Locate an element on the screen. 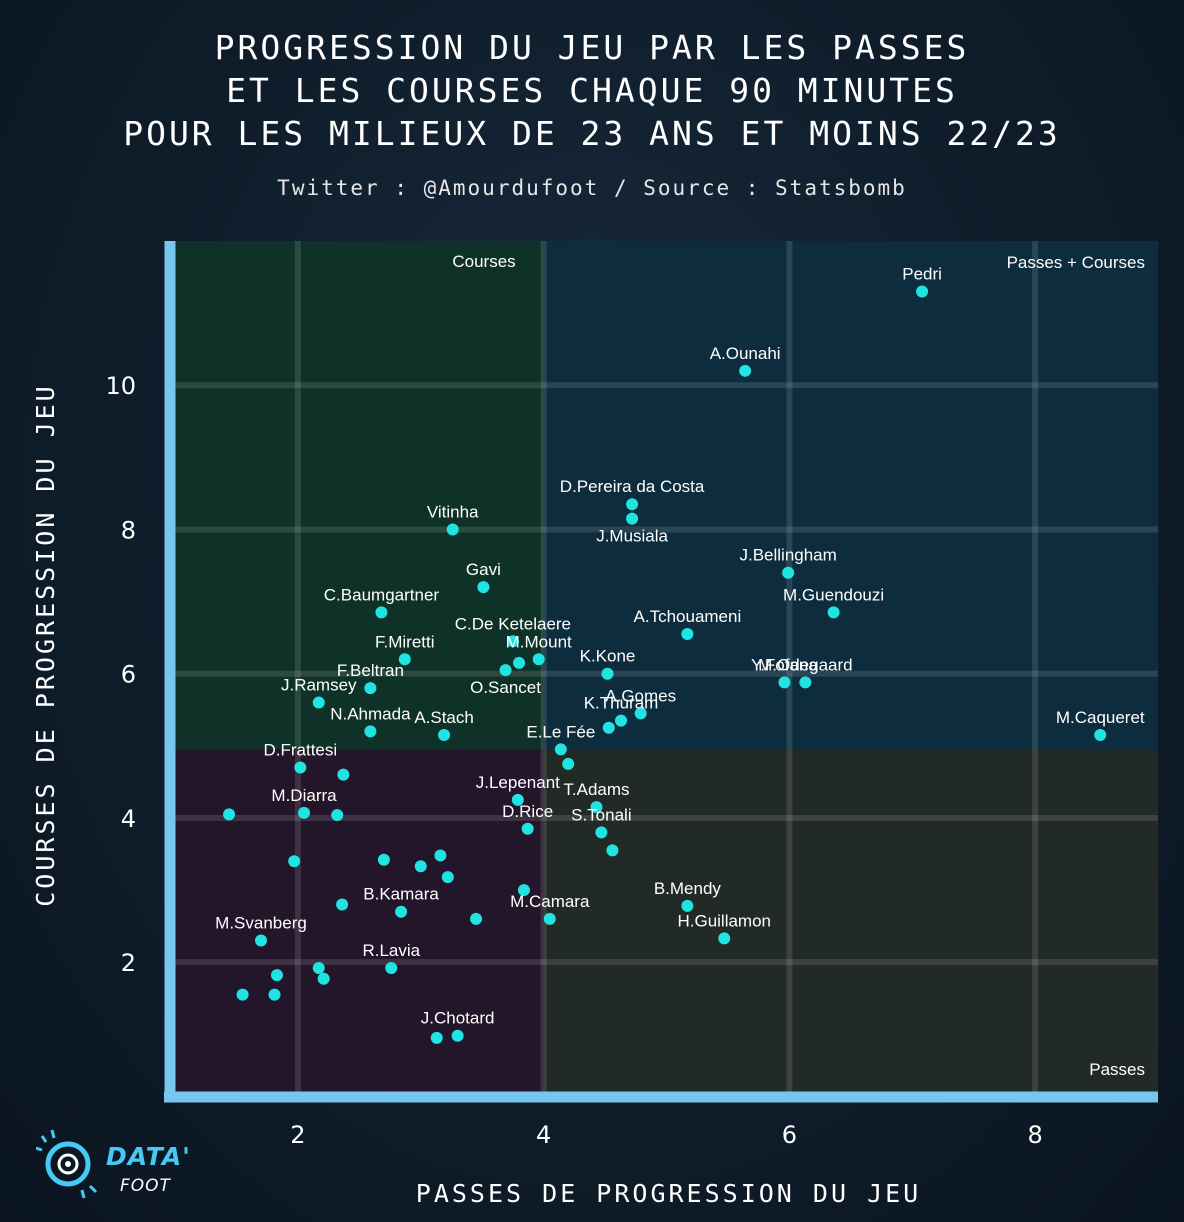  point-label: C.Baumgartner is located at coordinates (382, 594).